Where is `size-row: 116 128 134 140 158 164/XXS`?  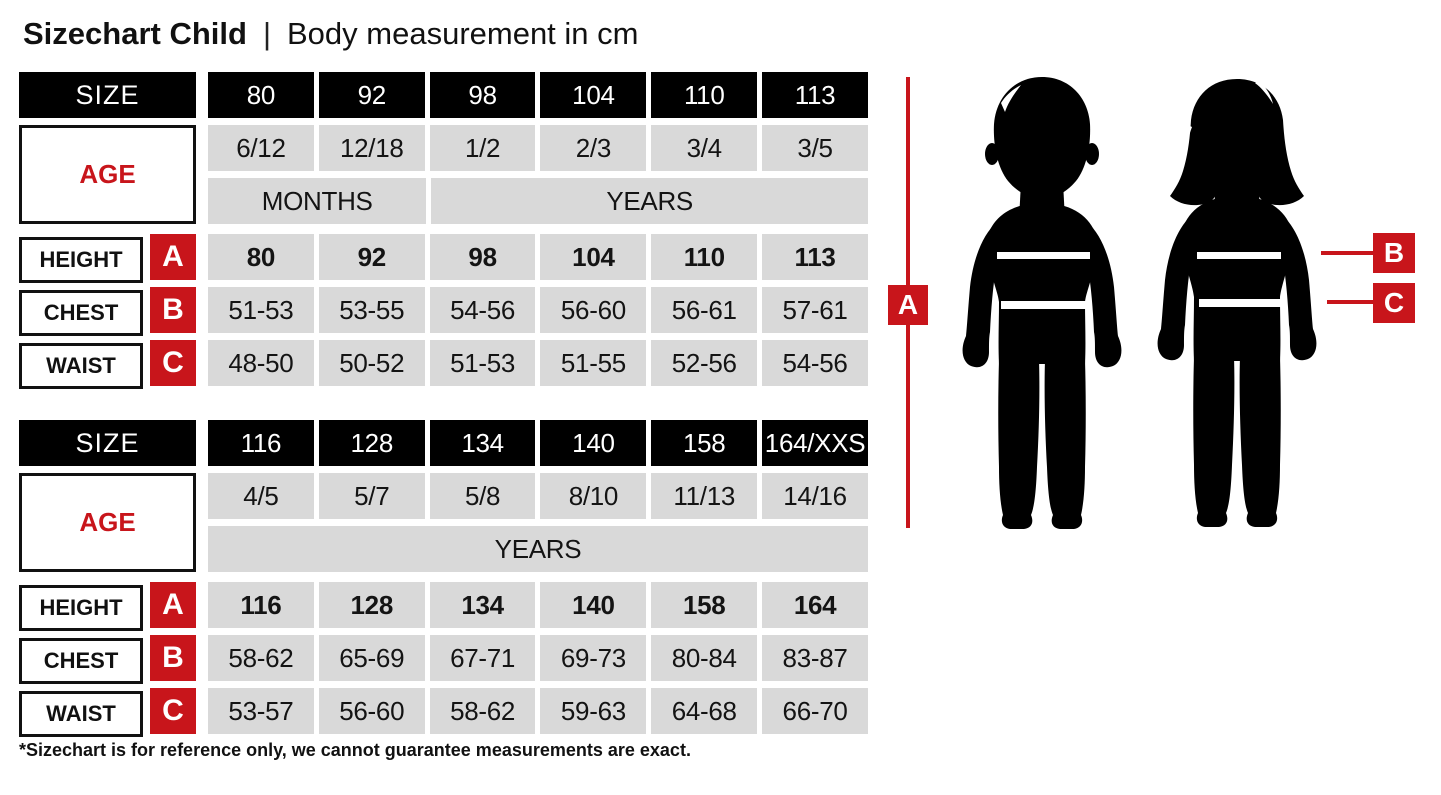 size-row: 116 128 134 140 158 164/XXS is located at coordinates (538, 443).